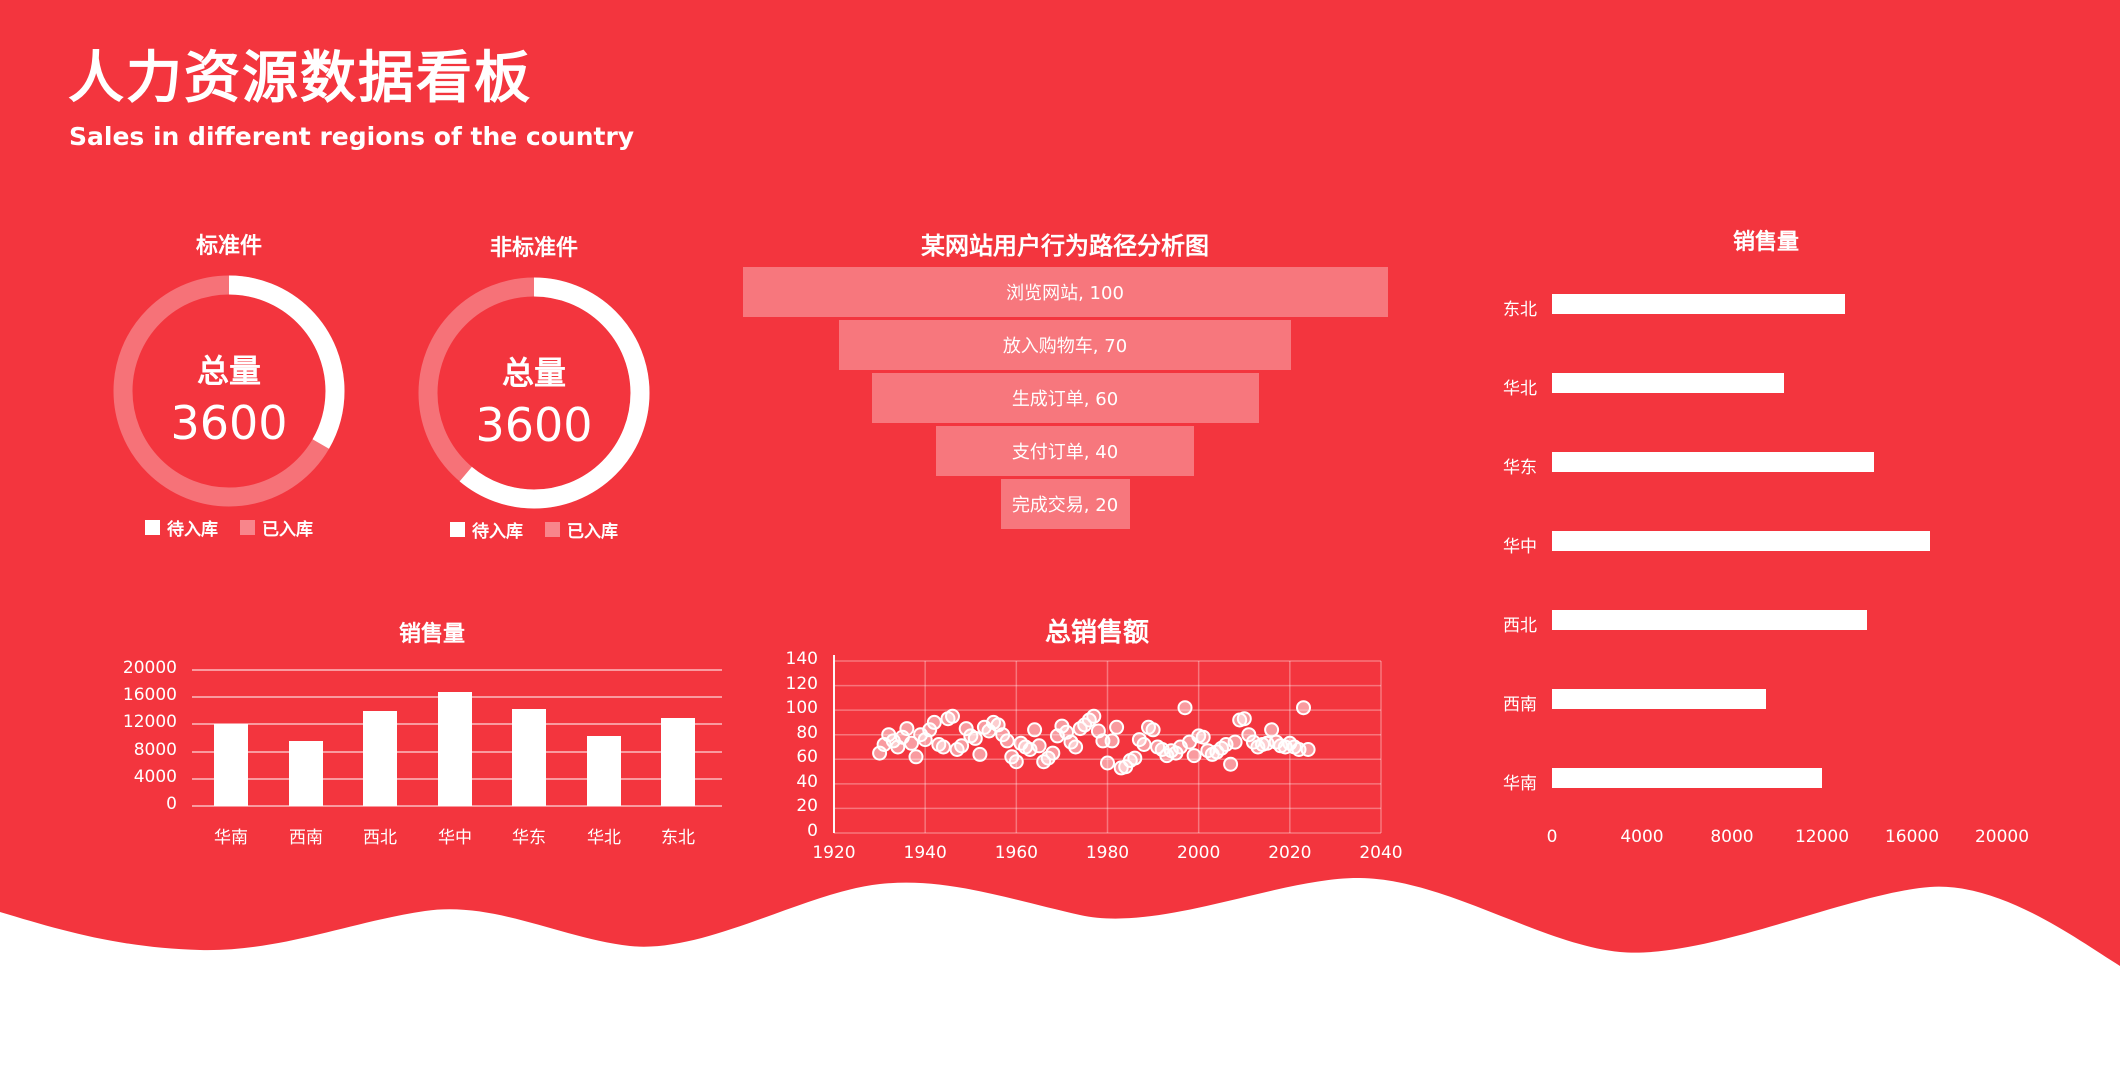  What do you see at coordinates (229, 423) in the screenshot?
I see `donut-standard-center-value: 3600` at bounding box center [229, 423].